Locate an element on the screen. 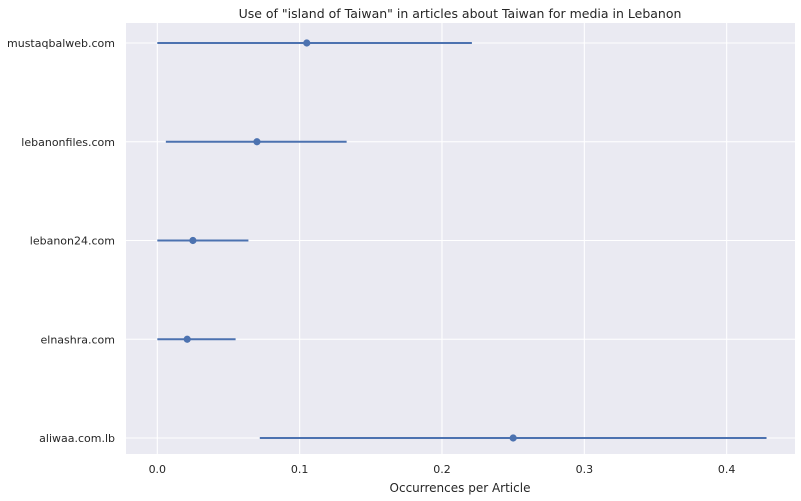  x-tick-label: 0.4 is located at coordinates (727, 469).